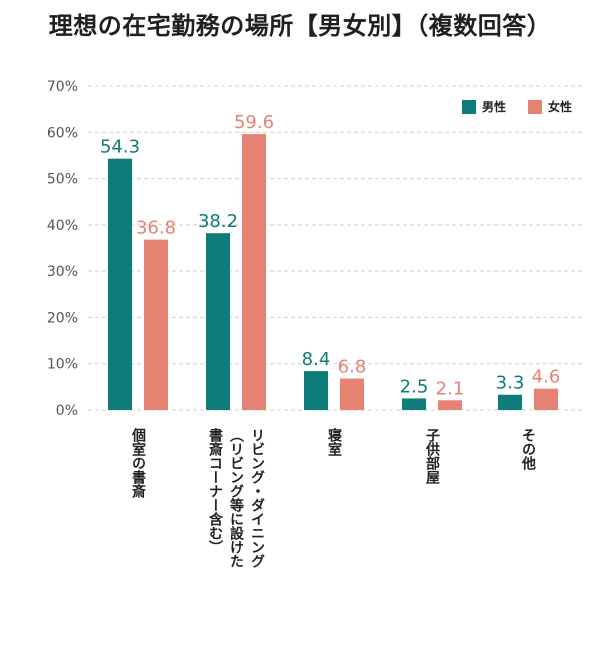 The image size is (600, 656). Describe the element at coordinates (62, 180) in the screenshot. I see `y-tick-label: 50%` at that location.